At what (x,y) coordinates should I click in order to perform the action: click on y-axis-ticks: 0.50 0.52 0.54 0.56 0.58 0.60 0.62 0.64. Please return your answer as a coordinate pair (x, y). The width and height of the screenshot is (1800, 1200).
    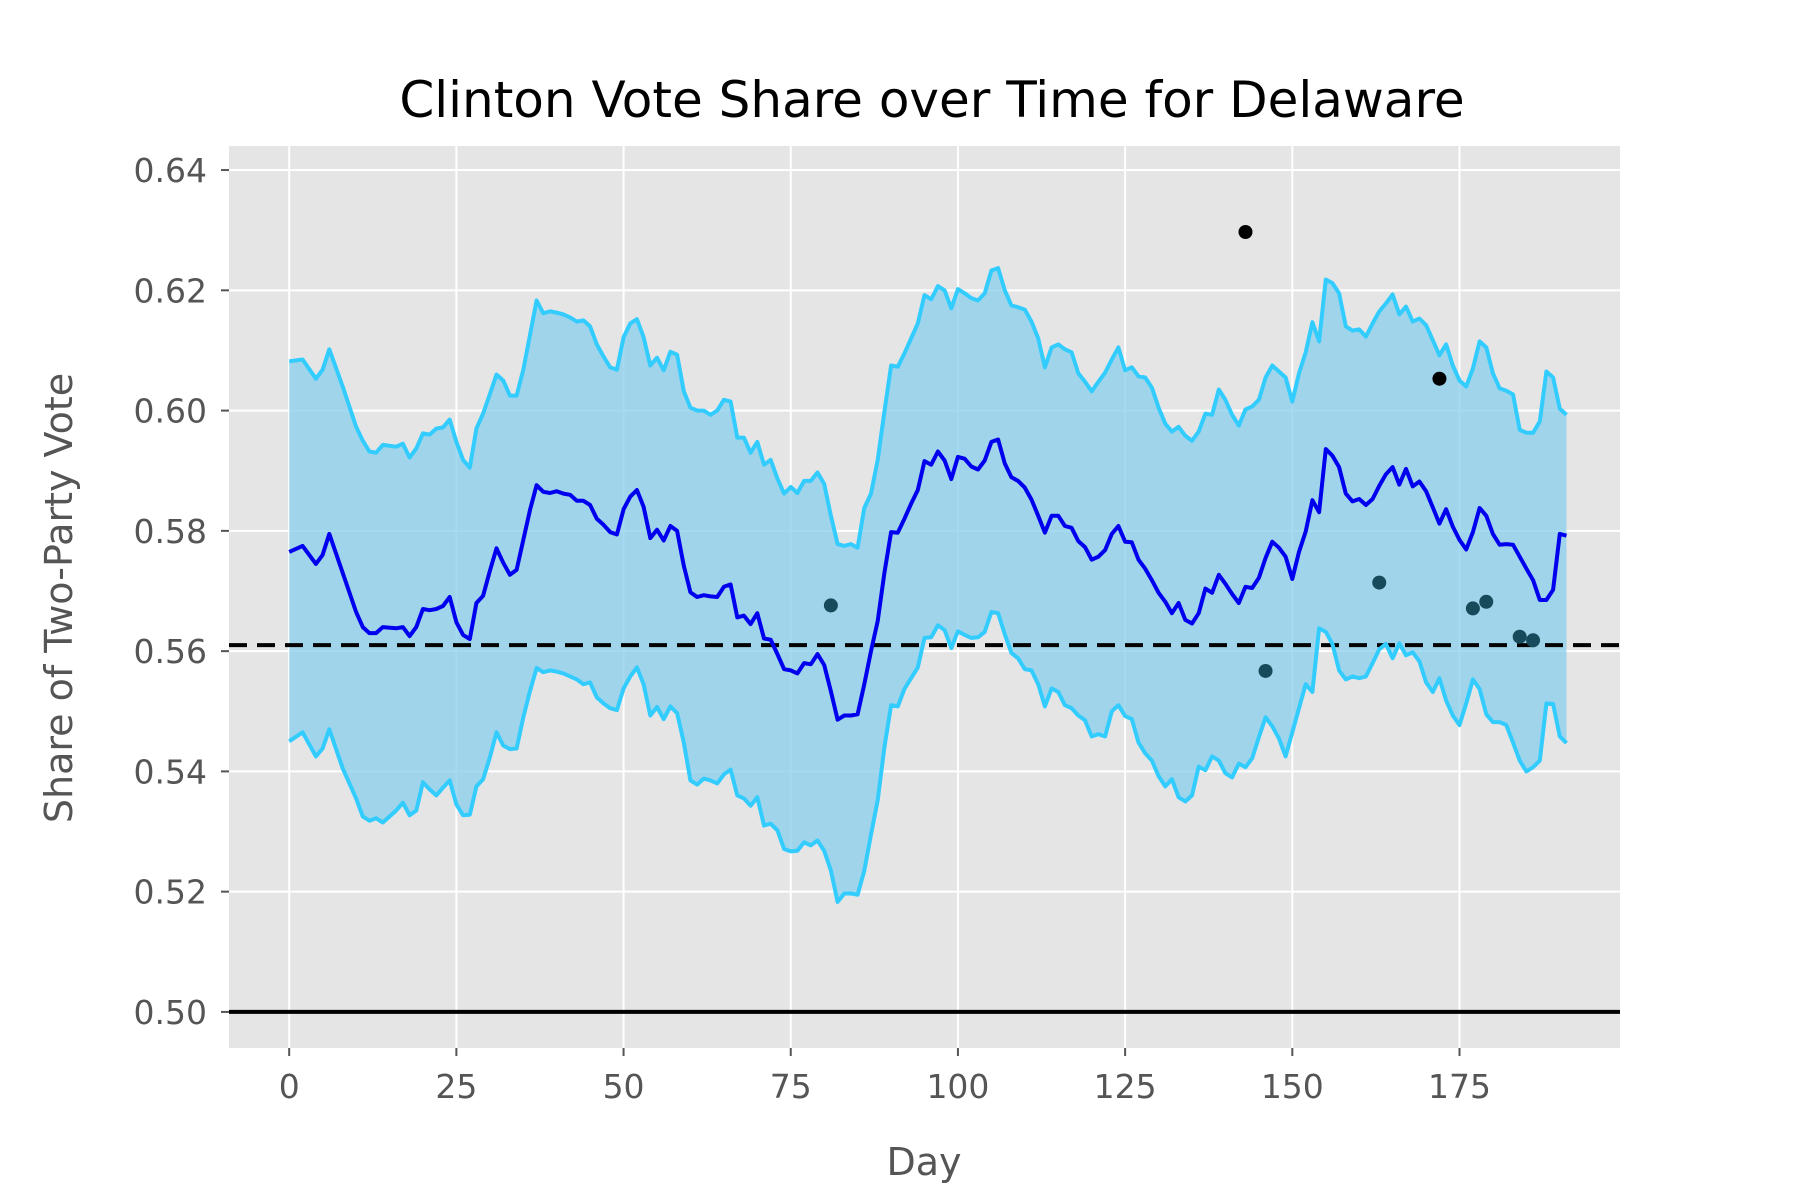
    Looking at the image, I should click on (181, 591).